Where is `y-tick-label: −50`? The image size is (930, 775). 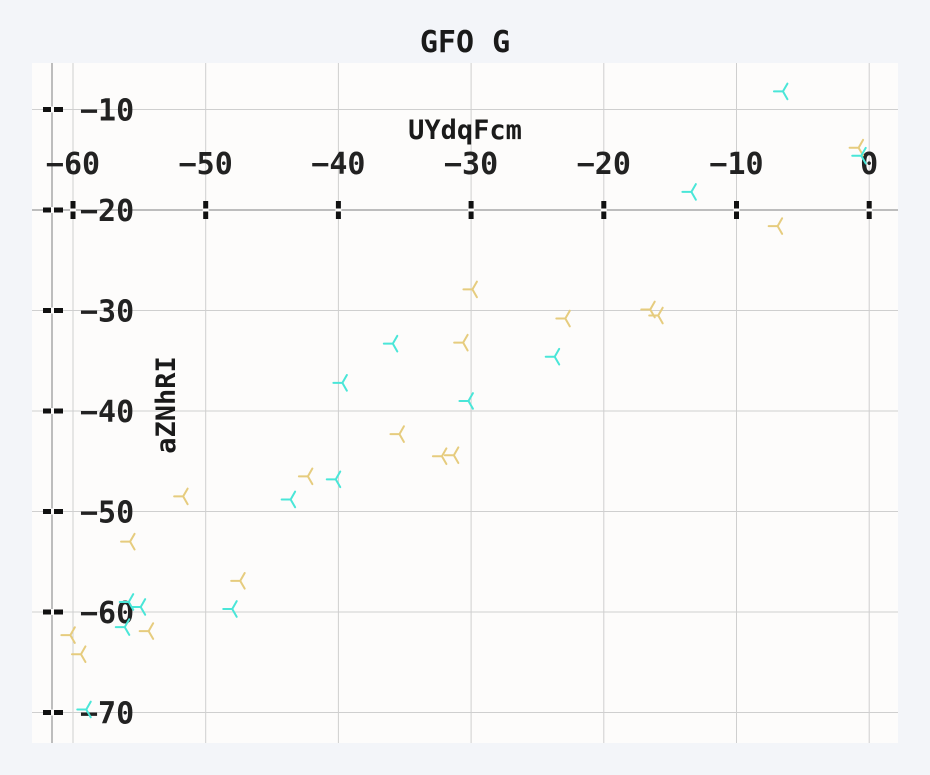 y-tick-label: −50 is located at coordinates (107, 513).